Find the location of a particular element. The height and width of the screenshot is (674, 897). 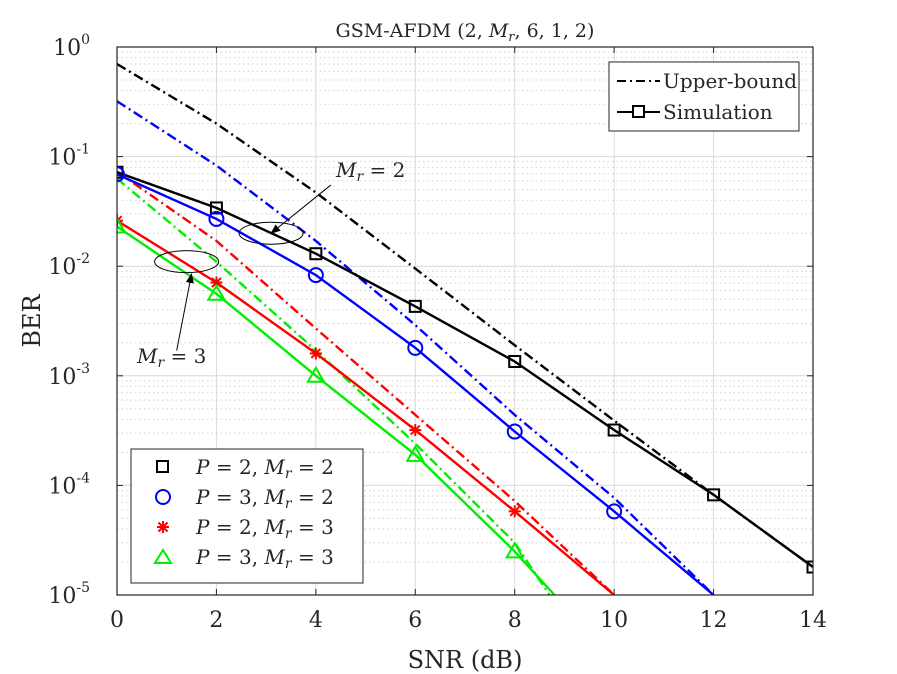

chart-title: GSM-AFDM (2, Mr, 6, 1, 2) is located at coordinates (465, 32).